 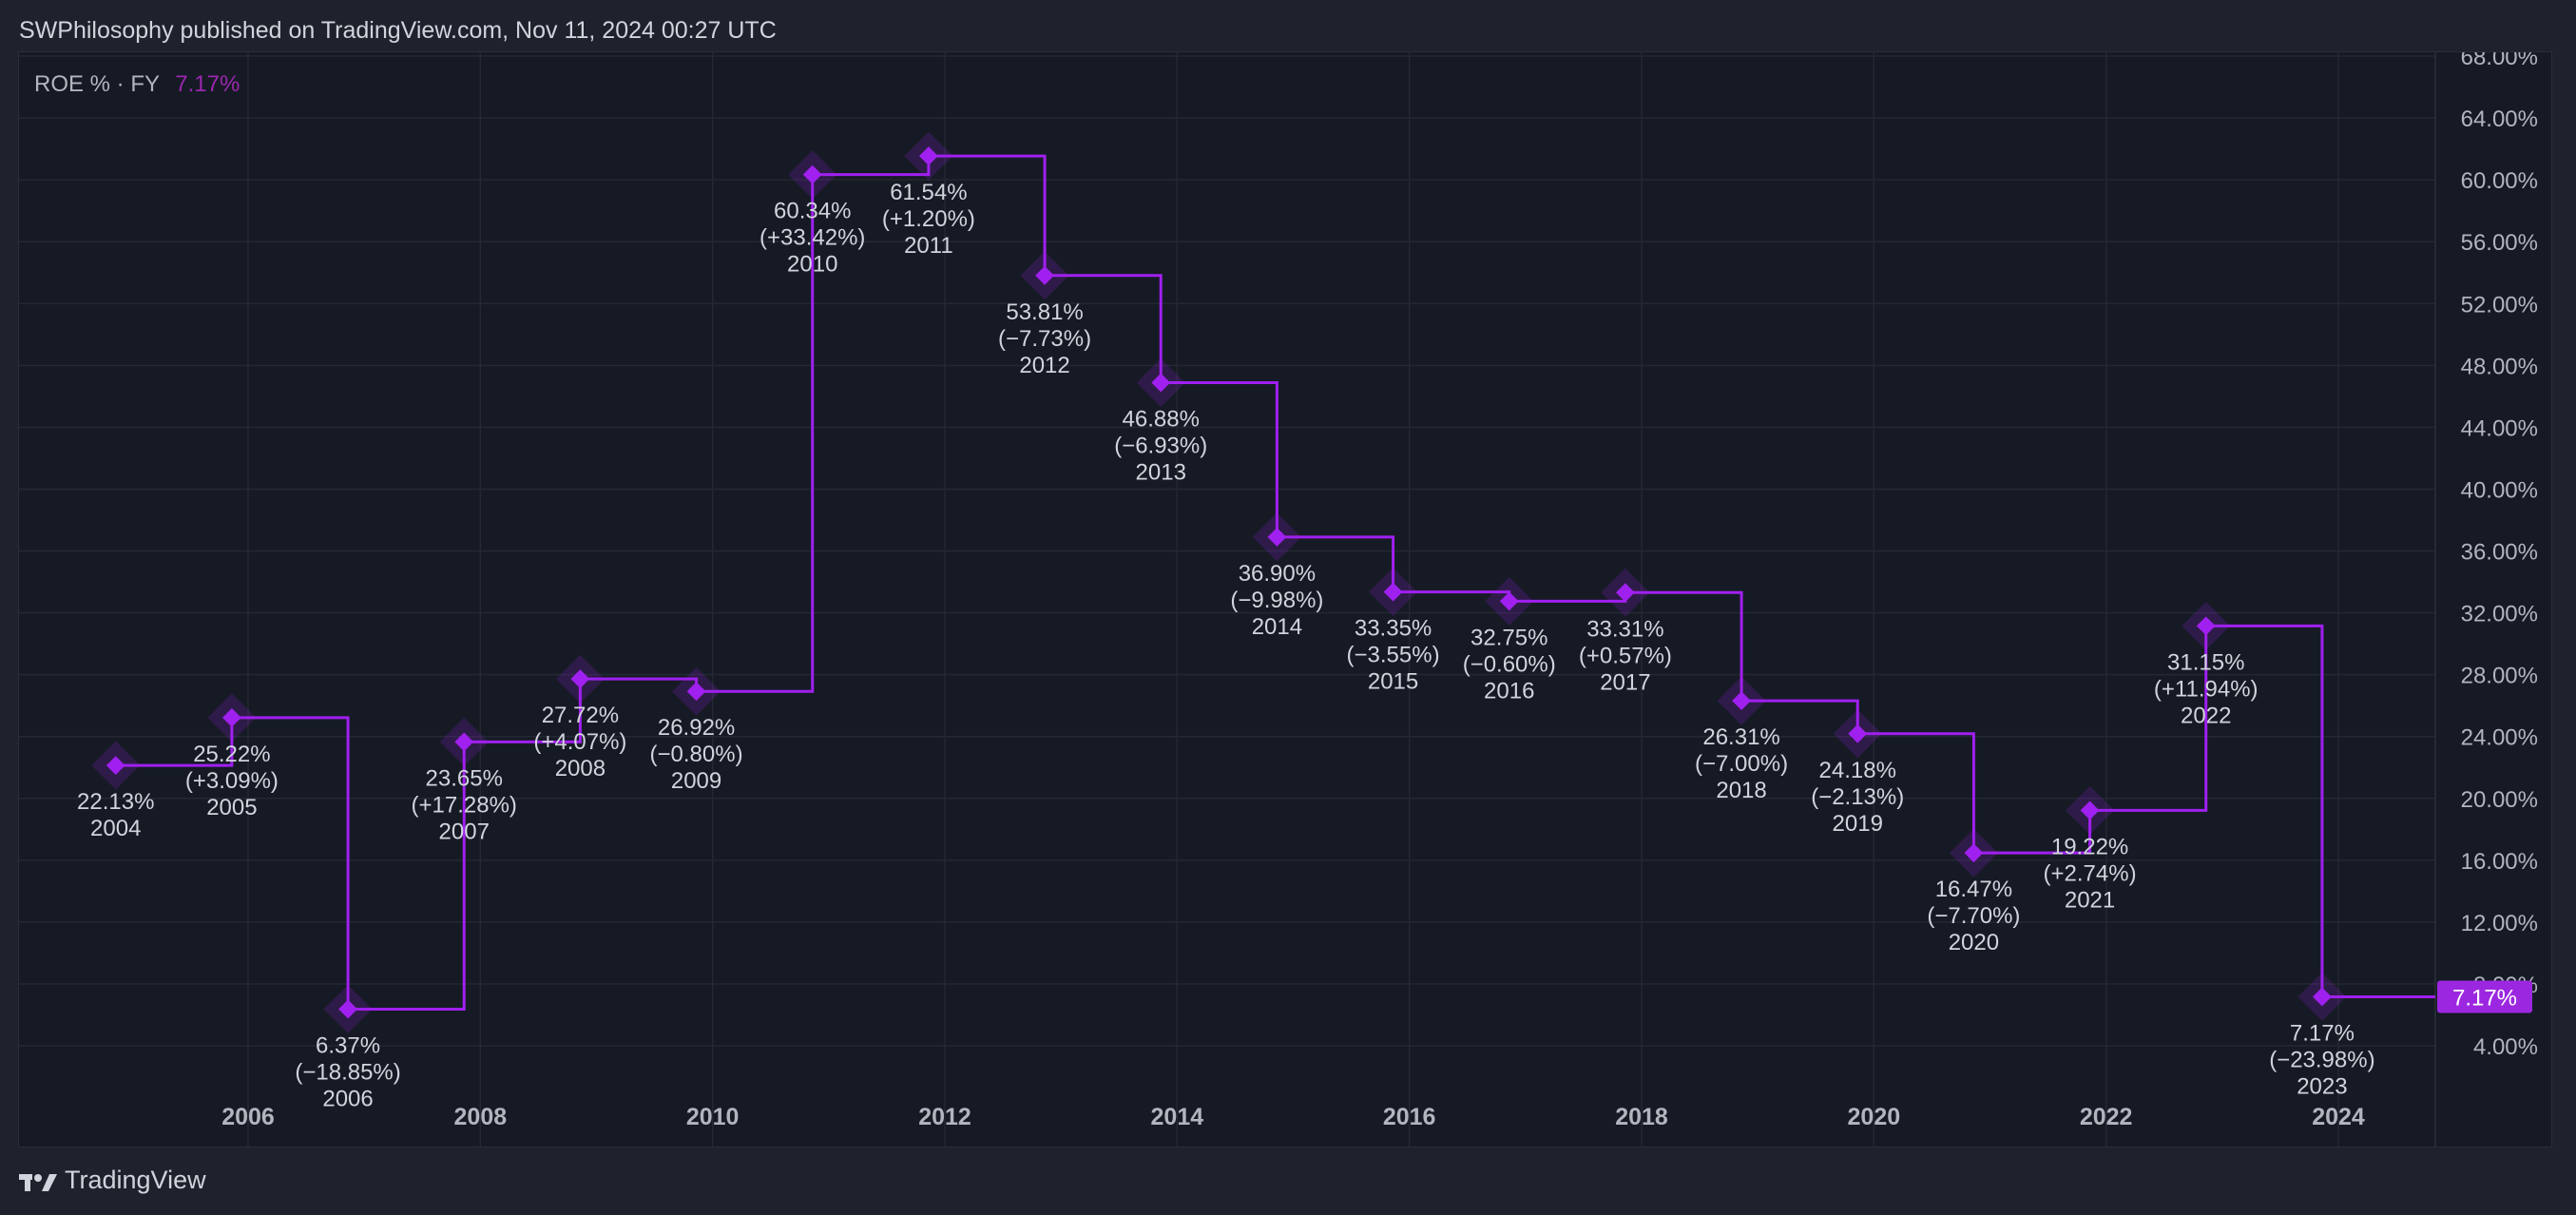 I want to click on point-value-label: 60.34%, so click(x=812, y=211).